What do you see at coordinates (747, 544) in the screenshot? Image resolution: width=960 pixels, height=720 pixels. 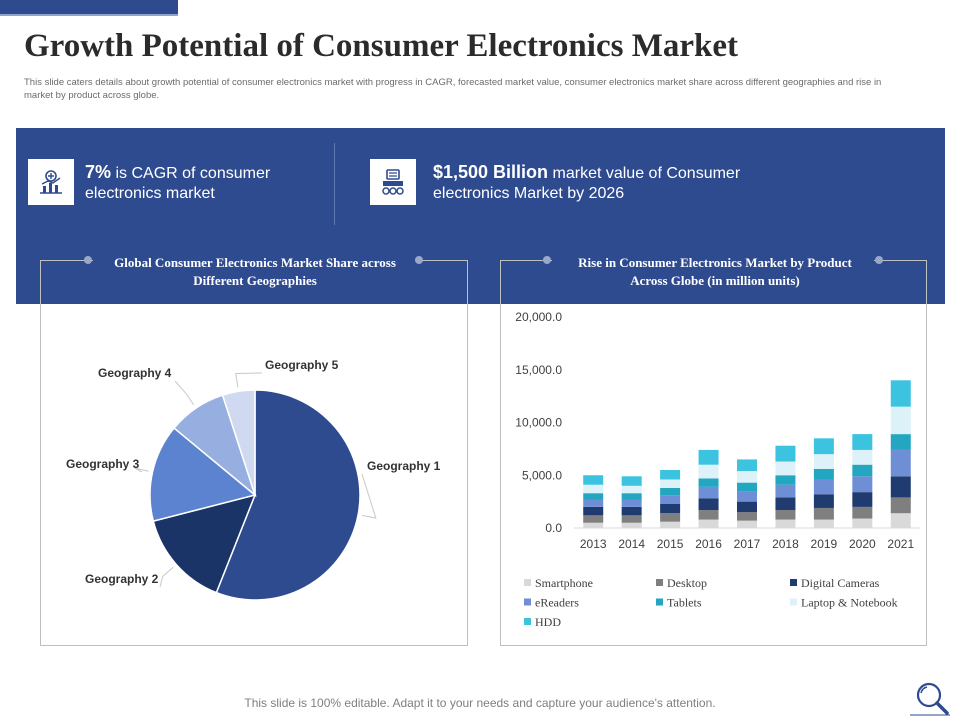 I see `x-tick-label: 2017` at bounding box center [747, 544].